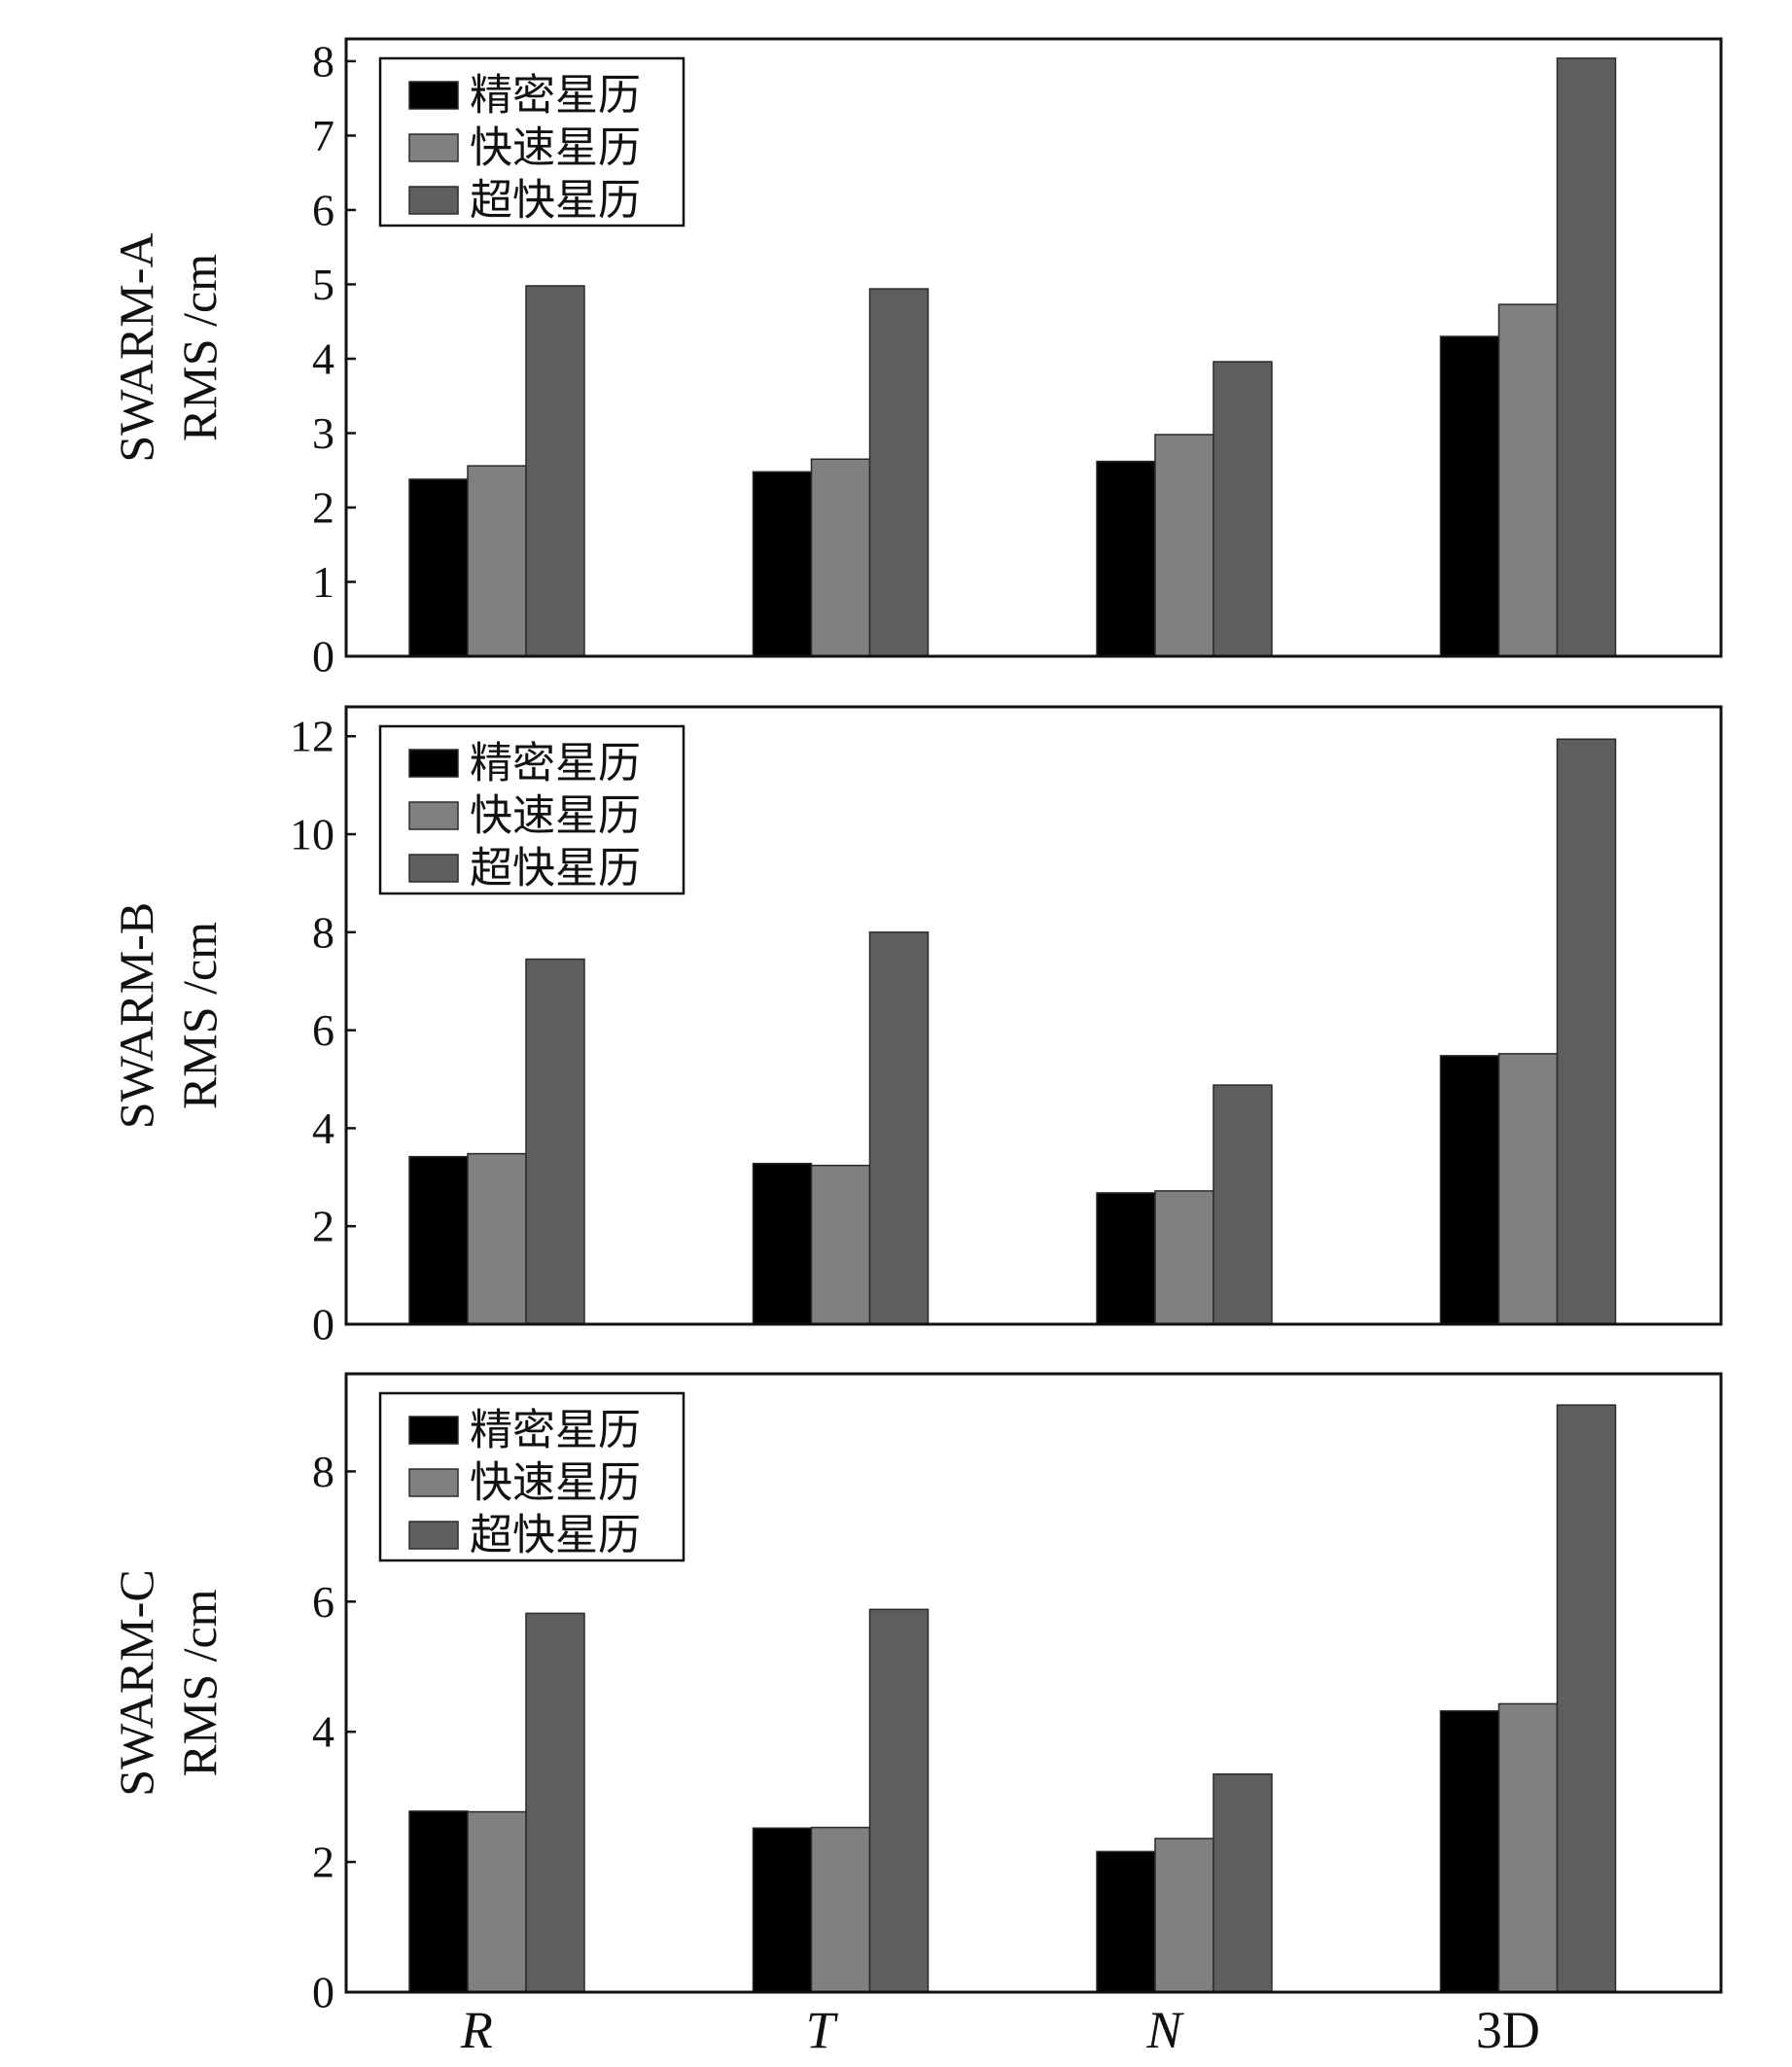  Describe the element at coordinates (323, 284) in the screenshot. I see `y-tick-label: 5` at that location.